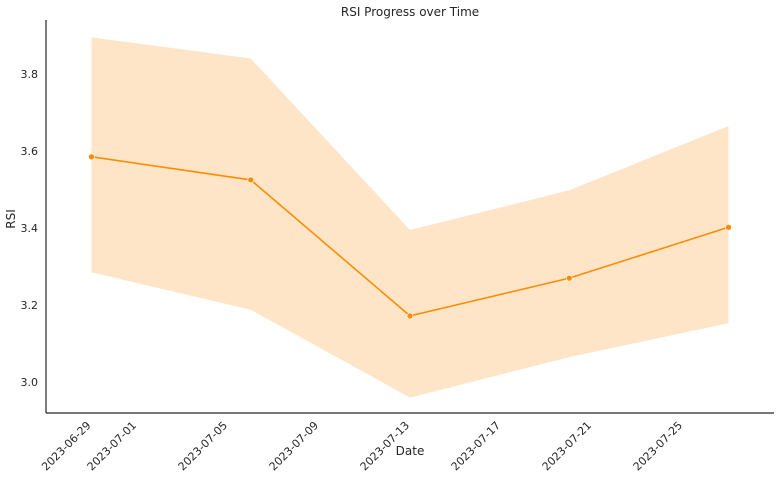 Image resolution: width=780 pixels, height=496 pixels. Describe the element at coordinates (476, 446) in the screenshot. I see `x-tick-label: 2023-07-17` at that location.